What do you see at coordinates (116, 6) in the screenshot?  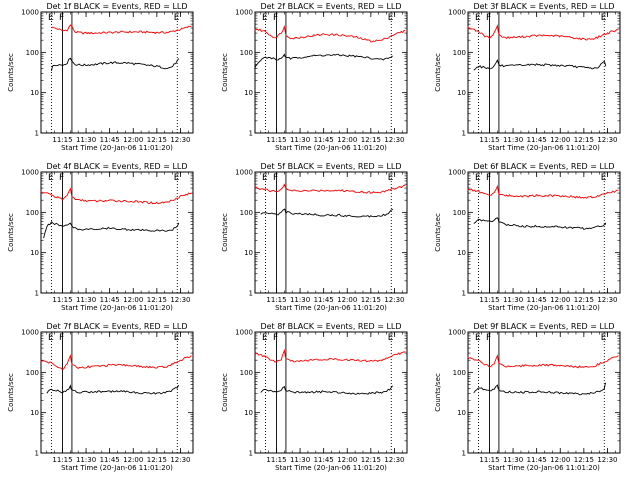 I see `plot-title: Det 1f BLACK = Events, RED = LLD` at bounding box center [116, 6].